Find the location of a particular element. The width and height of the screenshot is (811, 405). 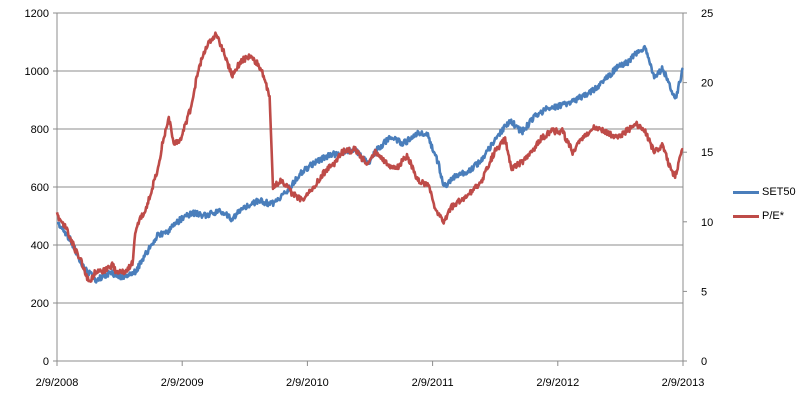

x-tick-label: 2/9/2011 is located at coordinates (433, 383).